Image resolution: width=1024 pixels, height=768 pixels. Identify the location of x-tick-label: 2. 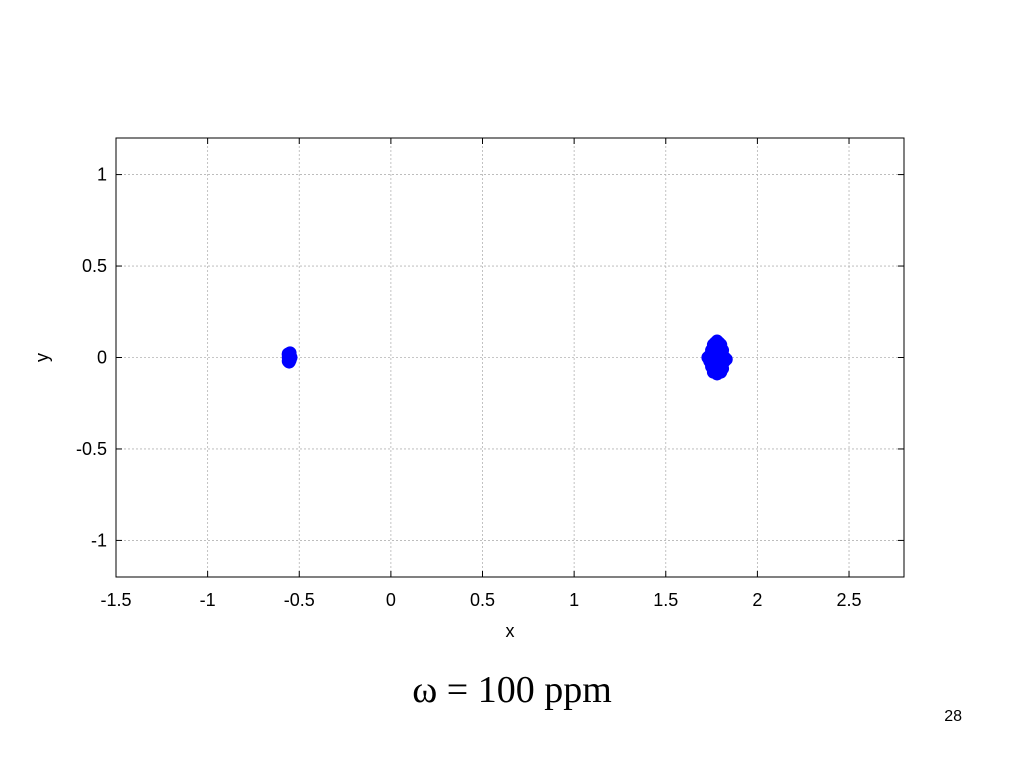
(757, 600).